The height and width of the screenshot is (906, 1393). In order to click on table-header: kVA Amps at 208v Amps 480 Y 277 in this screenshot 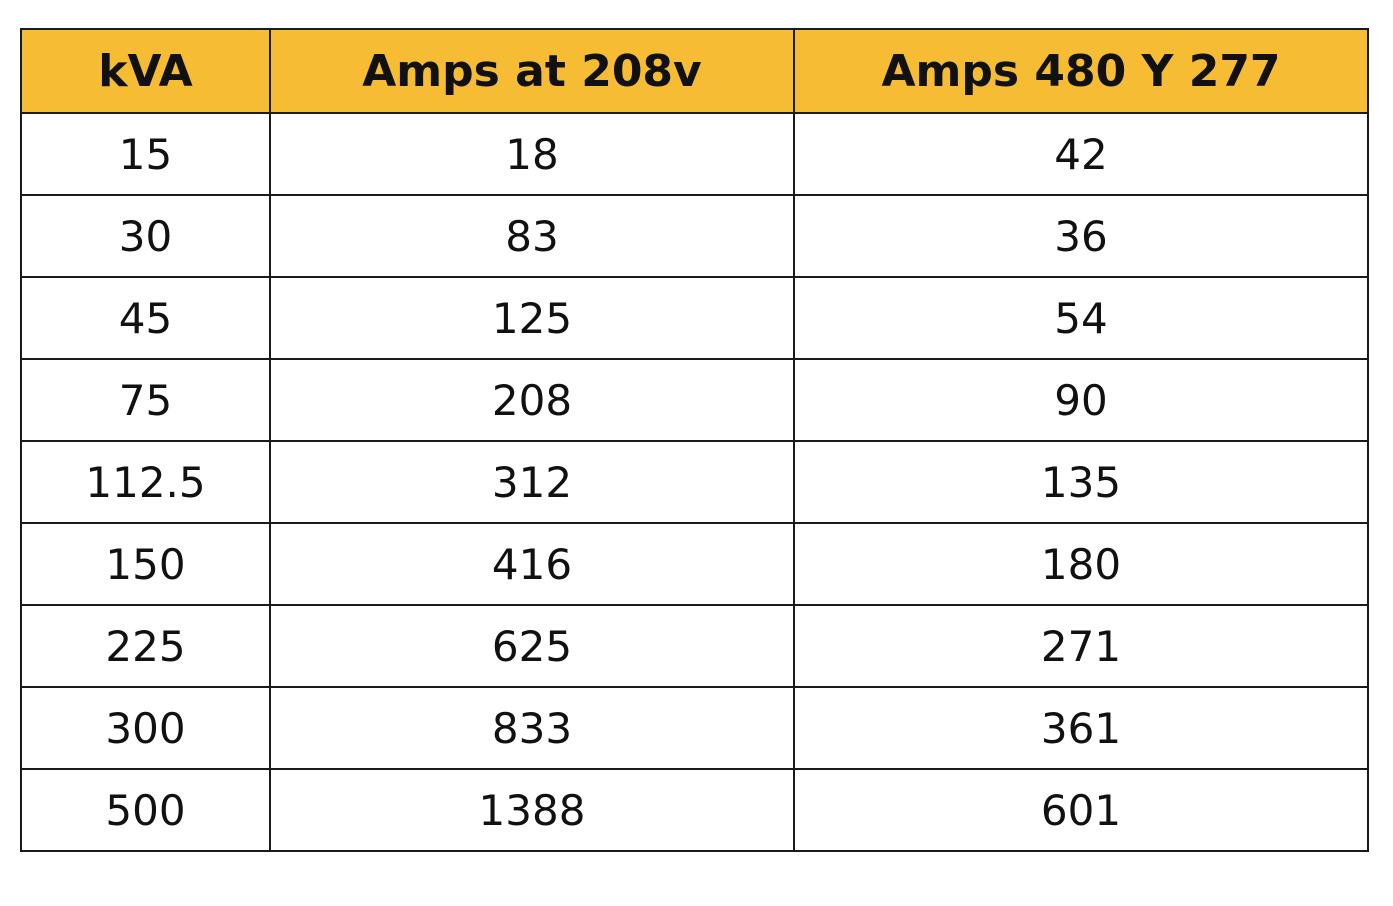, I will do `click(694, 71)`.